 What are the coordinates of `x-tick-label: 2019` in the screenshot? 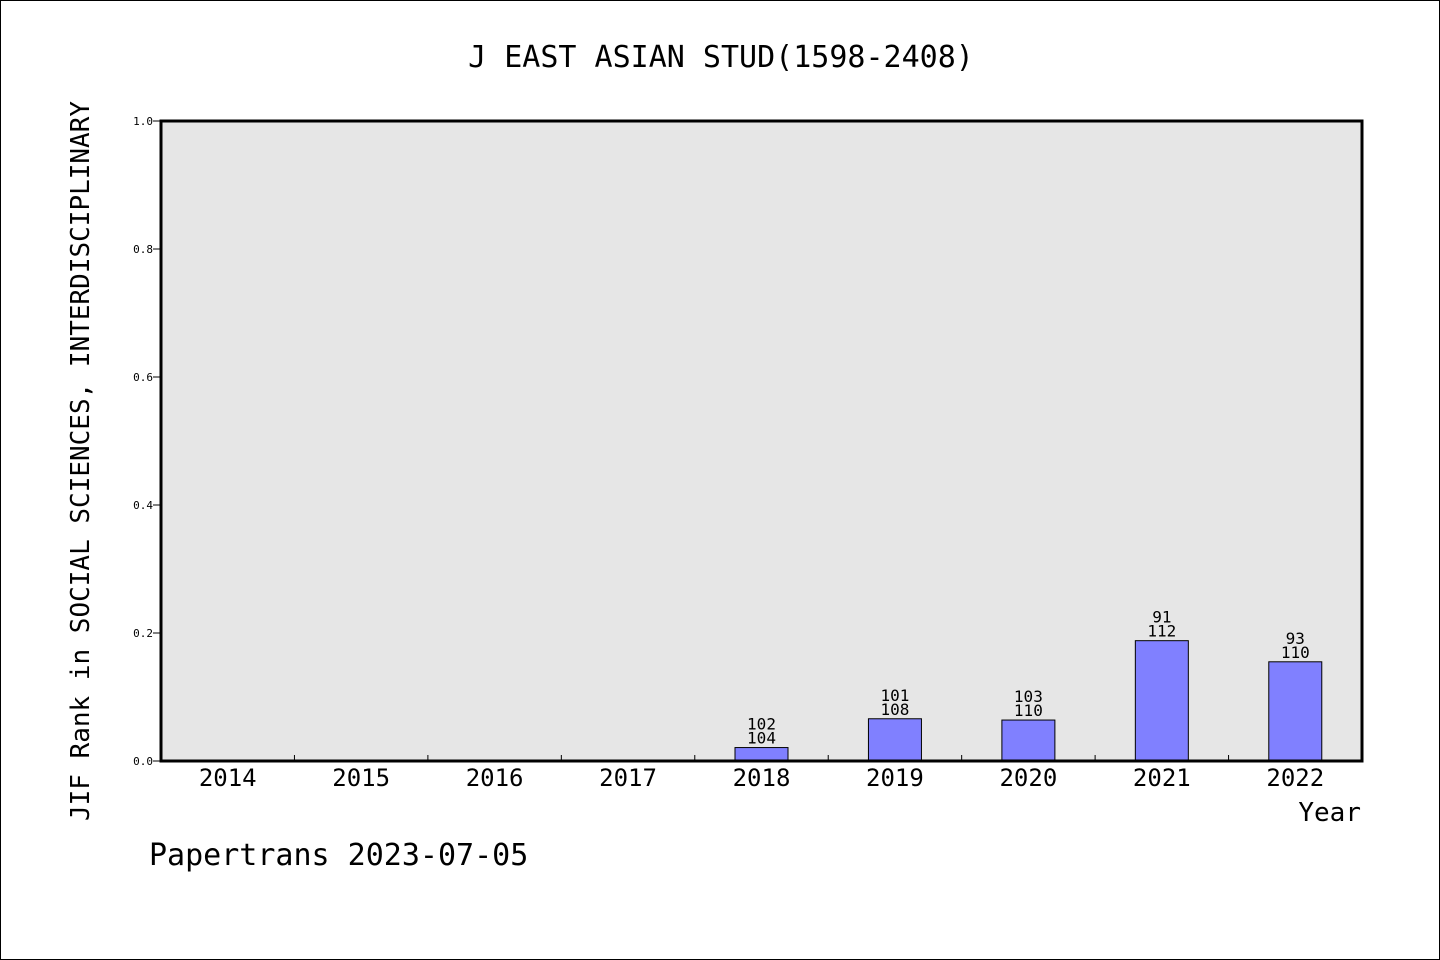 It's located at (895, 778).